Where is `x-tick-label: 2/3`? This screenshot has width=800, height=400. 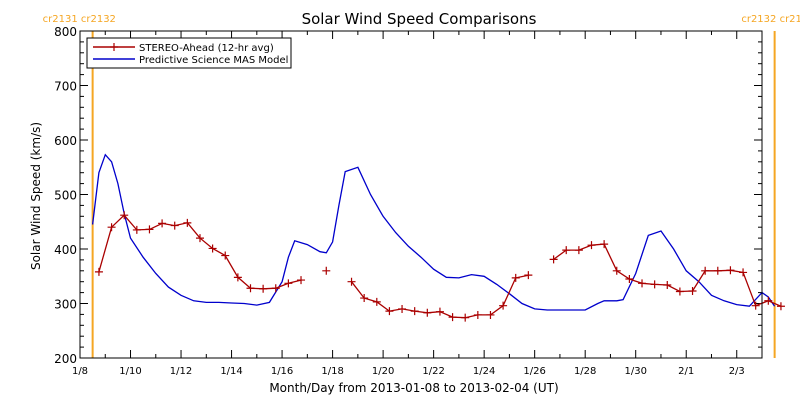 x-tick-label: 2/3 is located at coordinates (737, 371).